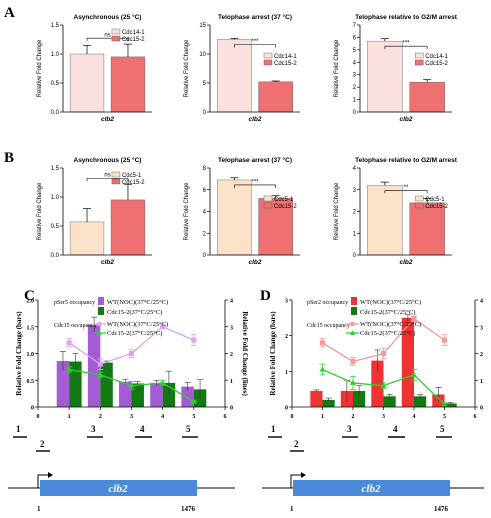 Image resolution: width=491 pixels, height=518 pixels. I want to click on amplicon-label-4: 4, so click(142, 429).